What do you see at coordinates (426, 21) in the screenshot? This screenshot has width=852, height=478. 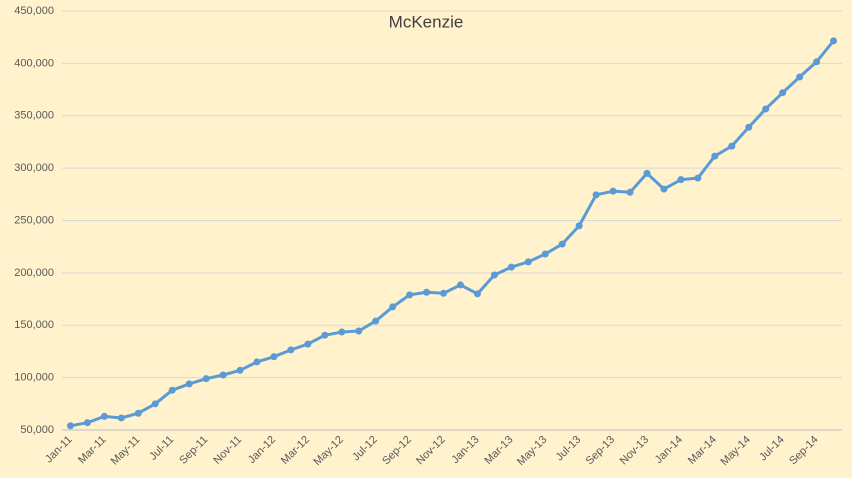 I see `chart-title: McKenzie` at bounding box center [426, 21].